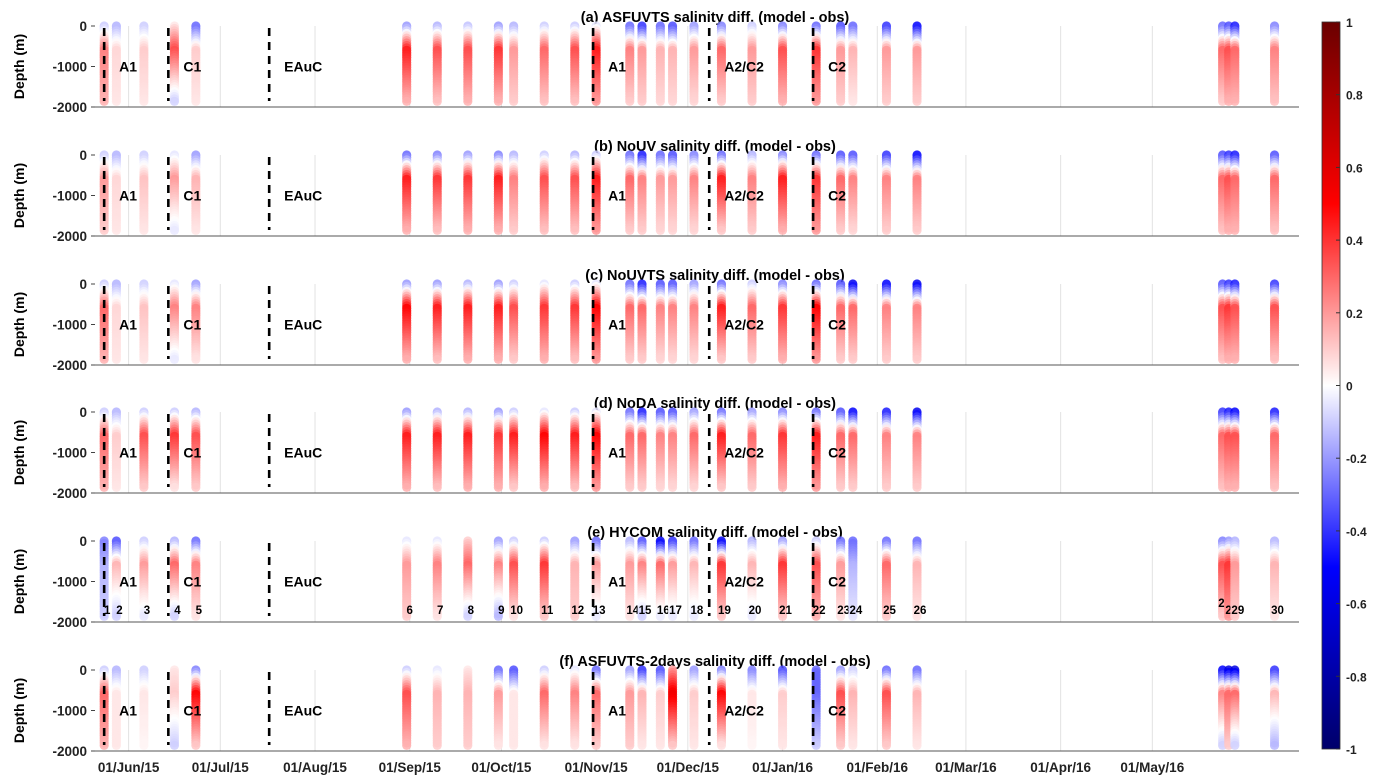 This screenshot has height=777, width=1386. What do you see at coordinates (819, 611) in the screenshot?
I see `profile-id-label: 22` at bounding box center [819, 611].